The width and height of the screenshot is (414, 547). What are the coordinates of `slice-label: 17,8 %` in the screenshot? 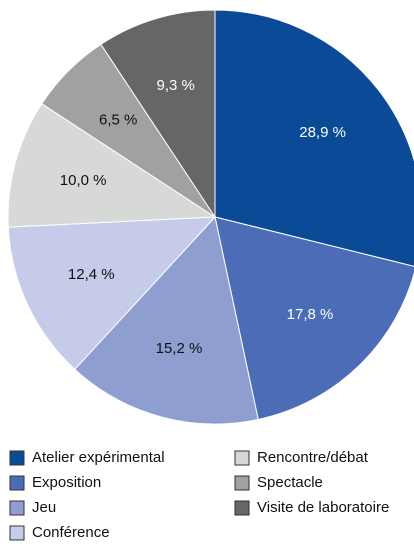 It's located at (310, 314).